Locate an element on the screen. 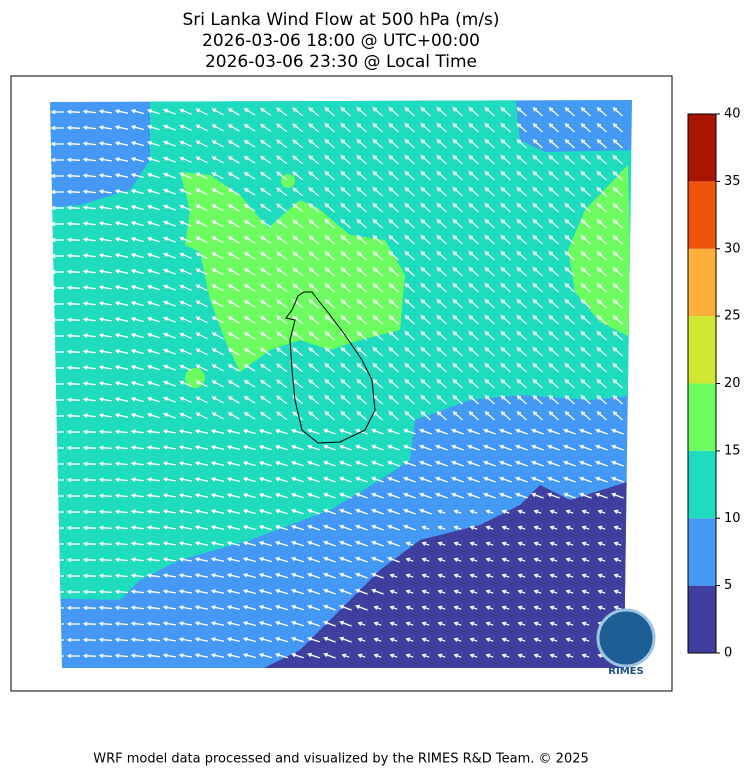 The image size is (751, 780). colorbar-tick-label: 10 is located at coordinates (732, 518).